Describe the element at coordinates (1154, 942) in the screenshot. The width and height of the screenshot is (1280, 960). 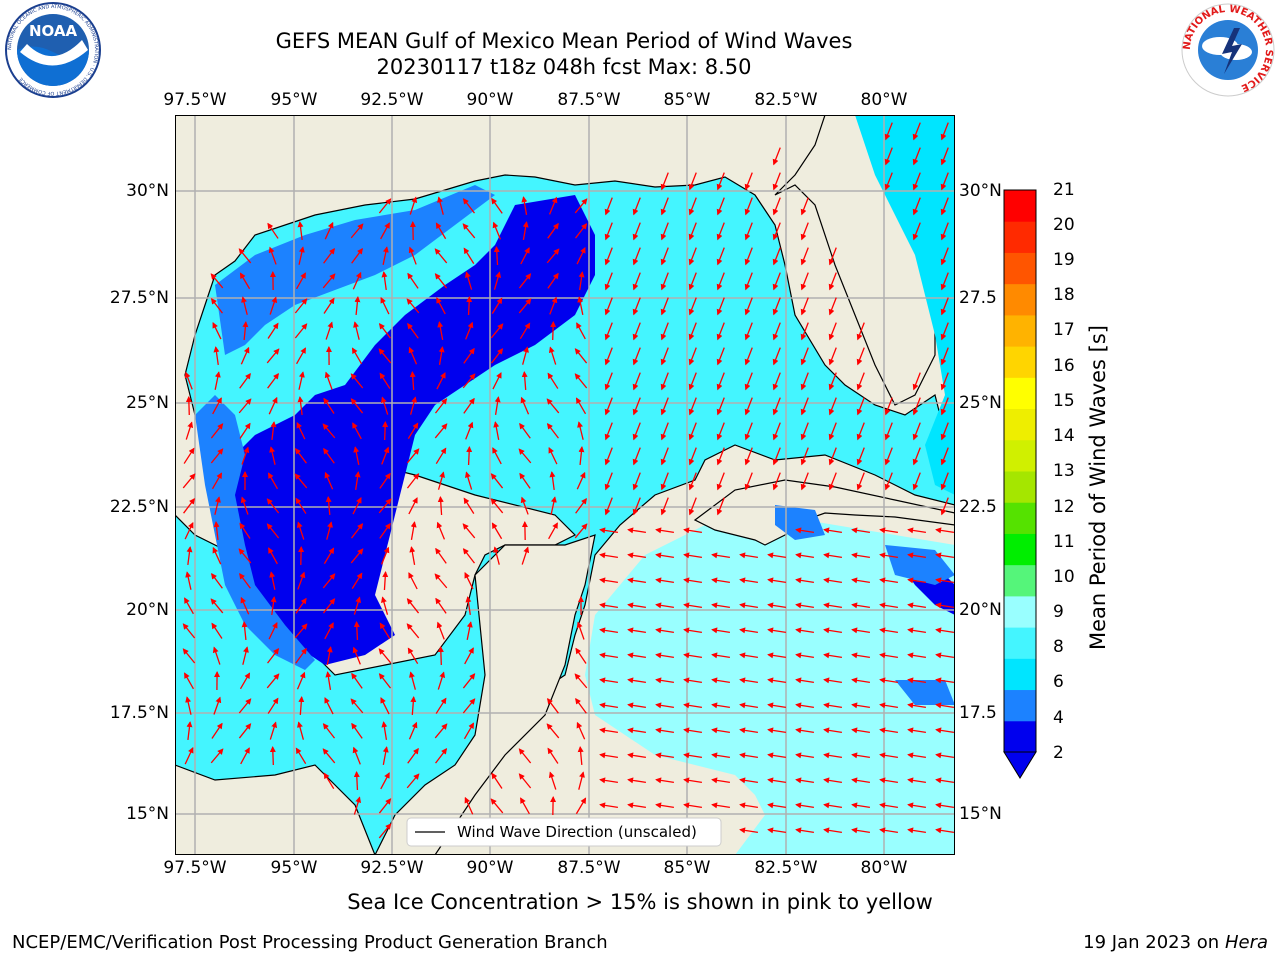
I see `footer-date-text: 19 Jan 2023 on` at that location.